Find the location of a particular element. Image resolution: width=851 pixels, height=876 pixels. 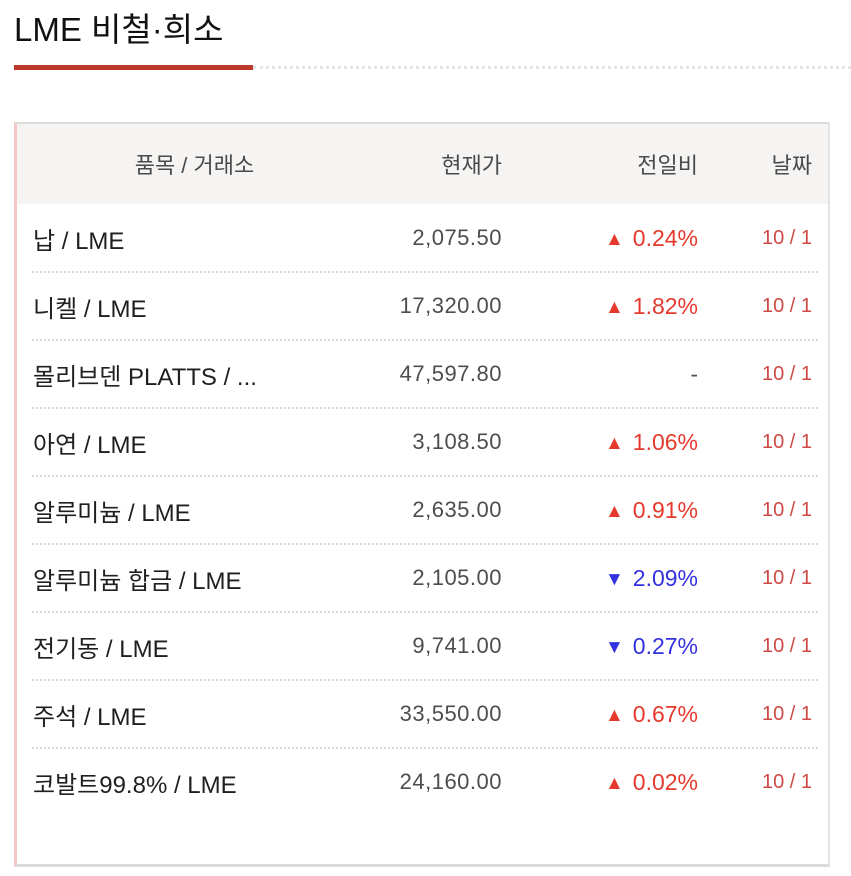

table-row: 니켈 / LME 17,320.00 ▲ 1.82% 10 / 1 is located at coordinates (422, 305).